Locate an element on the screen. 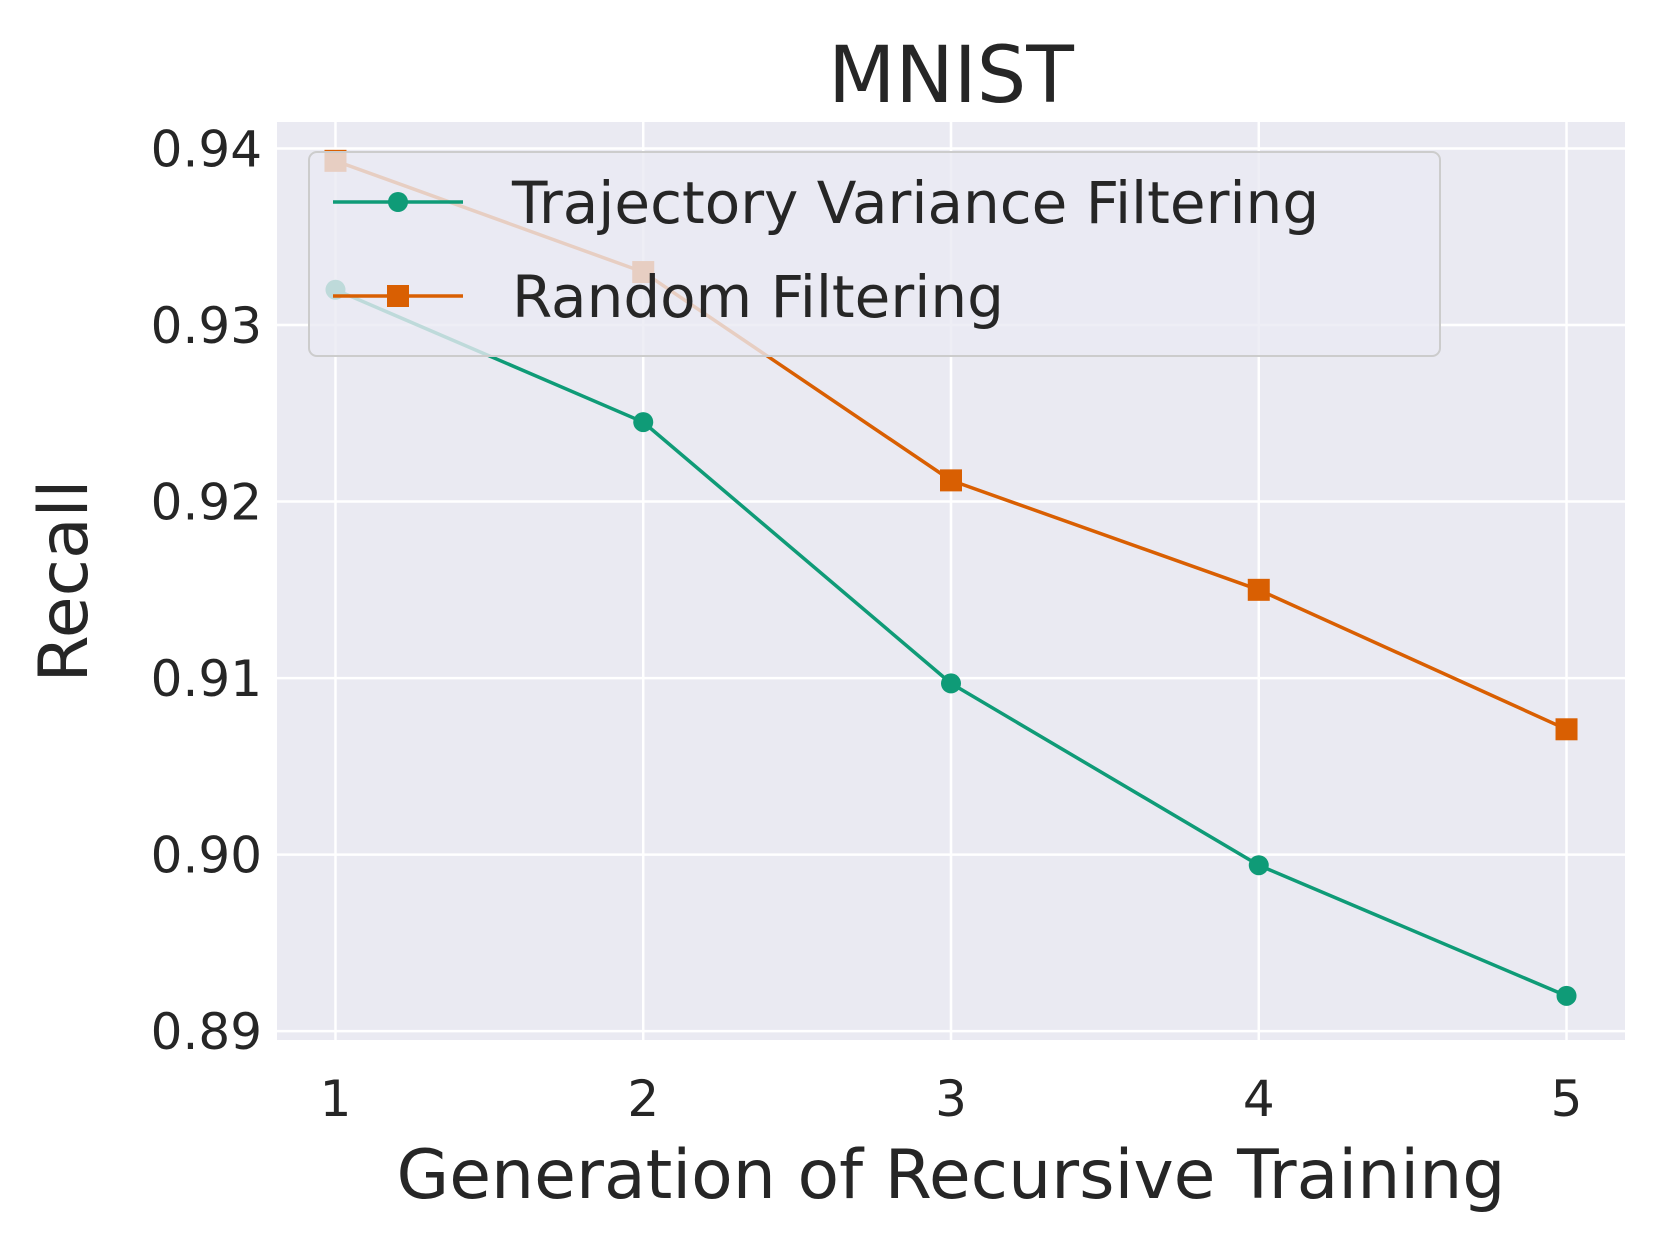 The image size is (1661, 1246). y-tick-labels: 0.89 0.90 0.91 0.92 0.93 0.94 is located at coordinates (206, 590).